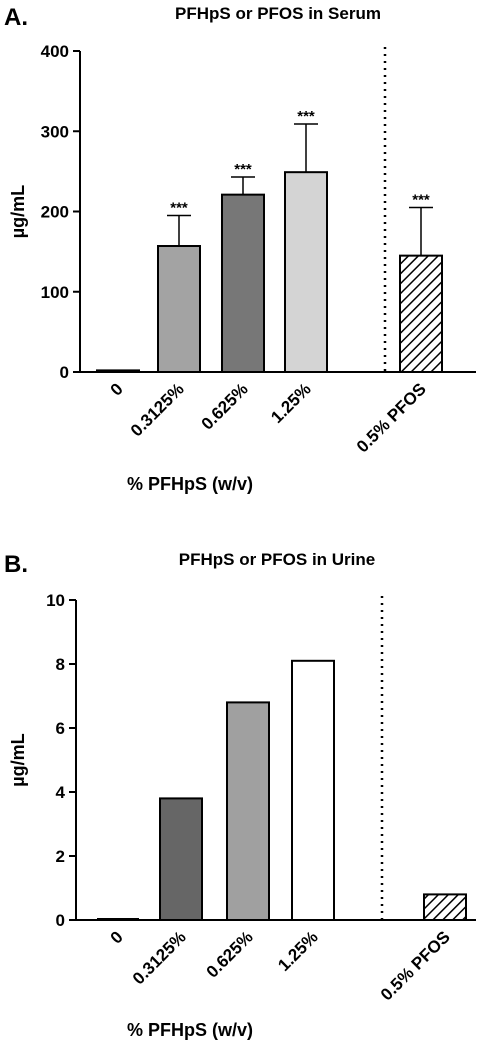 The image size is (499, 1050). I want to click on serum-y-tick-label: 100, so click(55, 292).